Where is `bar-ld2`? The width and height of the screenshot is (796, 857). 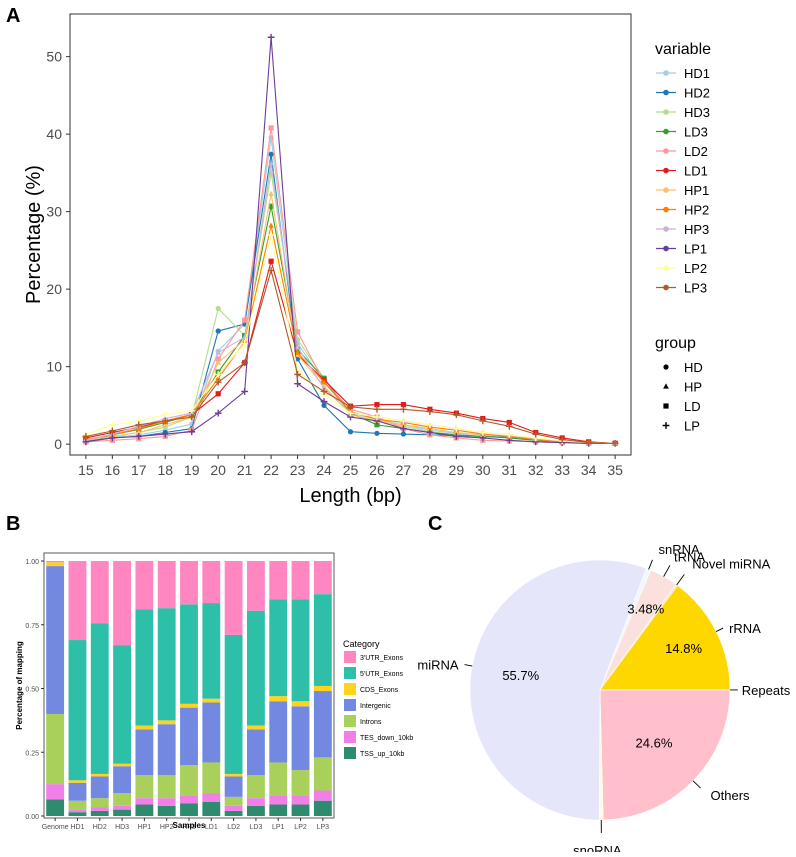
bar-ld2 is located at coordinates (234, 688).